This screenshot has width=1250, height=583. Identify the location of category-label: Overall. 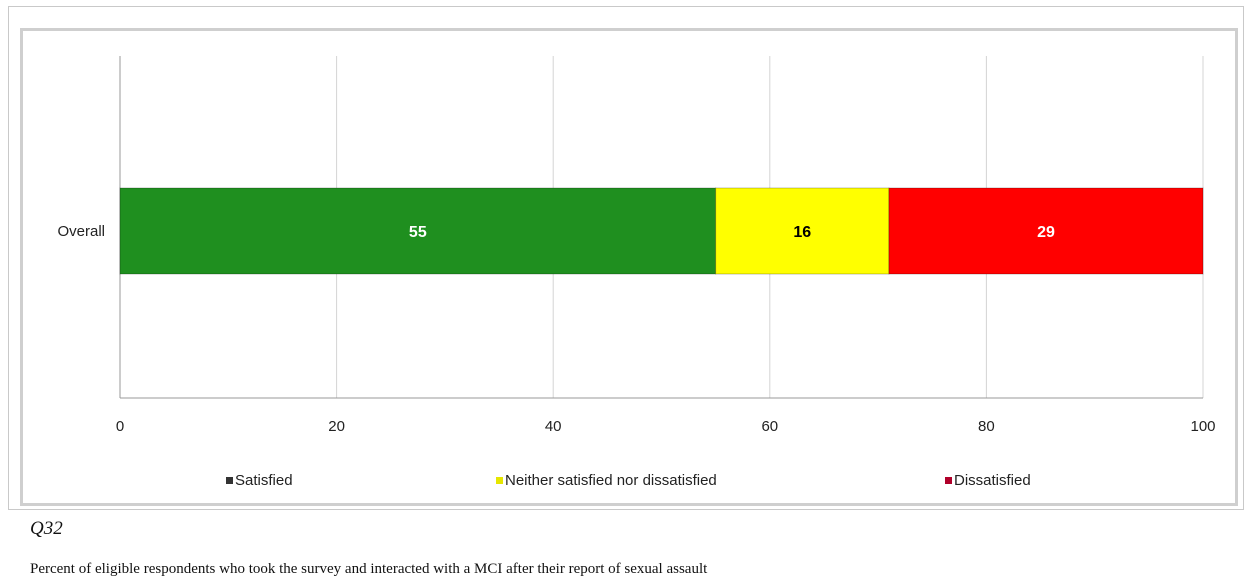
(81, 231).